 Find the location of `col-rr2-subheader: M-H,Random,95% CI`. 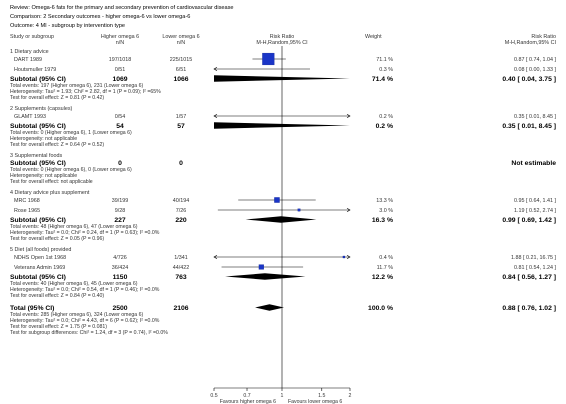

col-rr2-subheader: M-H,Random,95% CI is located at coordinates (530, 43).